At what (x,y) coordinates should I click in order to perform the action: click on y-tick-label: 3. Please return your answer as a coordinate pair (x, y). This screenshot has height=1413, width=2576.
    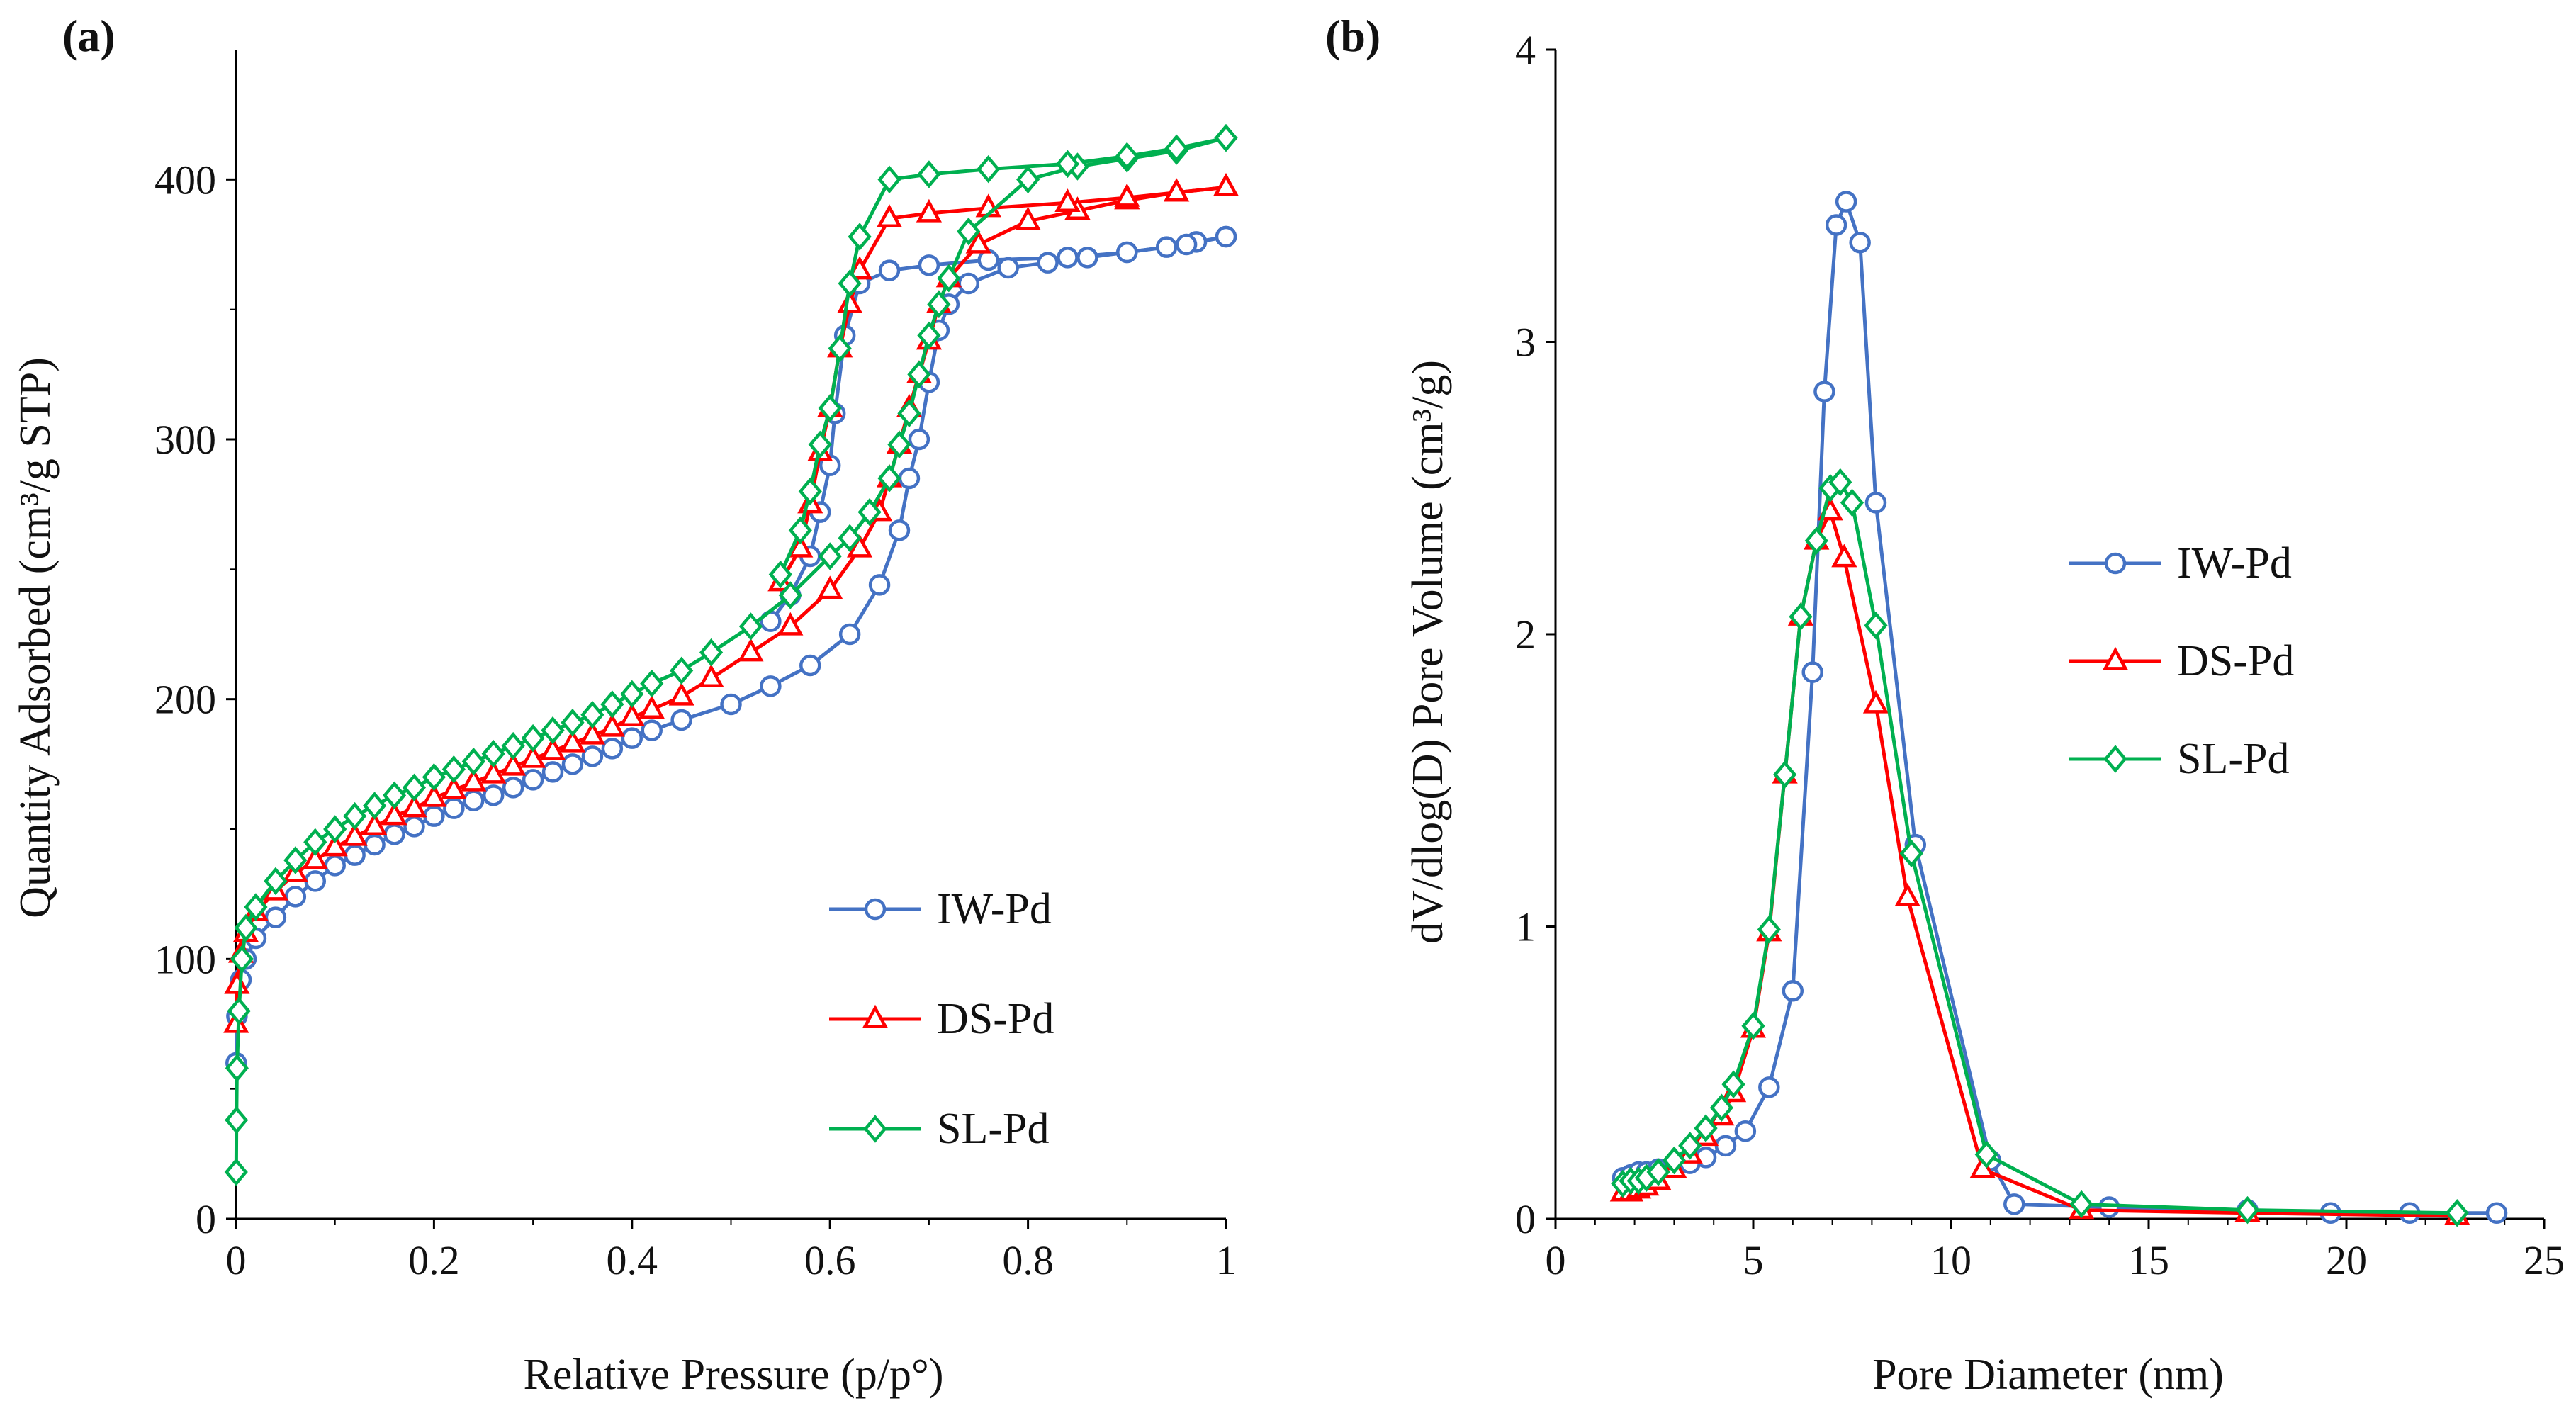
    Looking at the image, I should click on (1525, 343).